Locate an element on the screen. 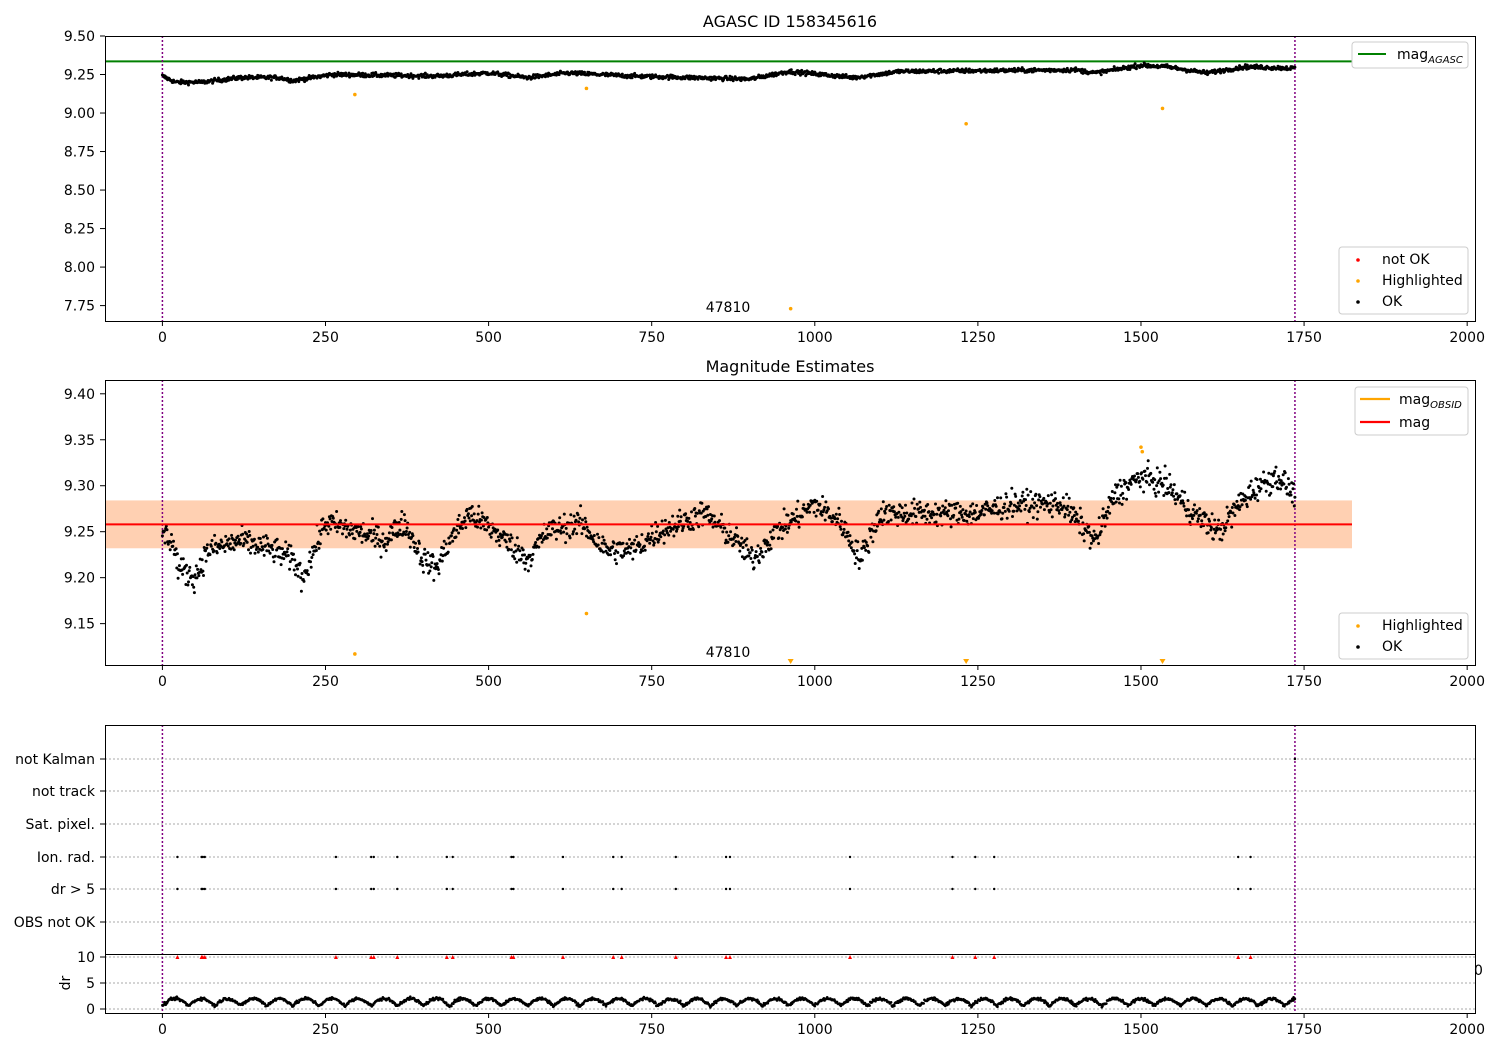 The image size is (1500, 1054). panel-2-xtick-label: 2000 is located at coordinates (1467, 682).